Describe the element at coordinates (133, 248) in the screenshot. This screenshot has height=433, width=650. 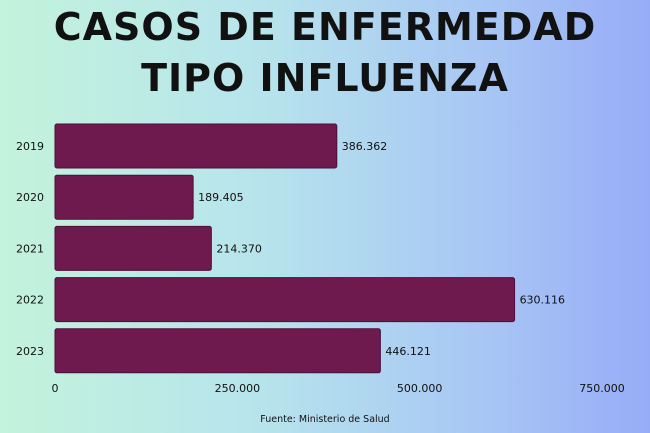
I see `bar-2021` at that location.